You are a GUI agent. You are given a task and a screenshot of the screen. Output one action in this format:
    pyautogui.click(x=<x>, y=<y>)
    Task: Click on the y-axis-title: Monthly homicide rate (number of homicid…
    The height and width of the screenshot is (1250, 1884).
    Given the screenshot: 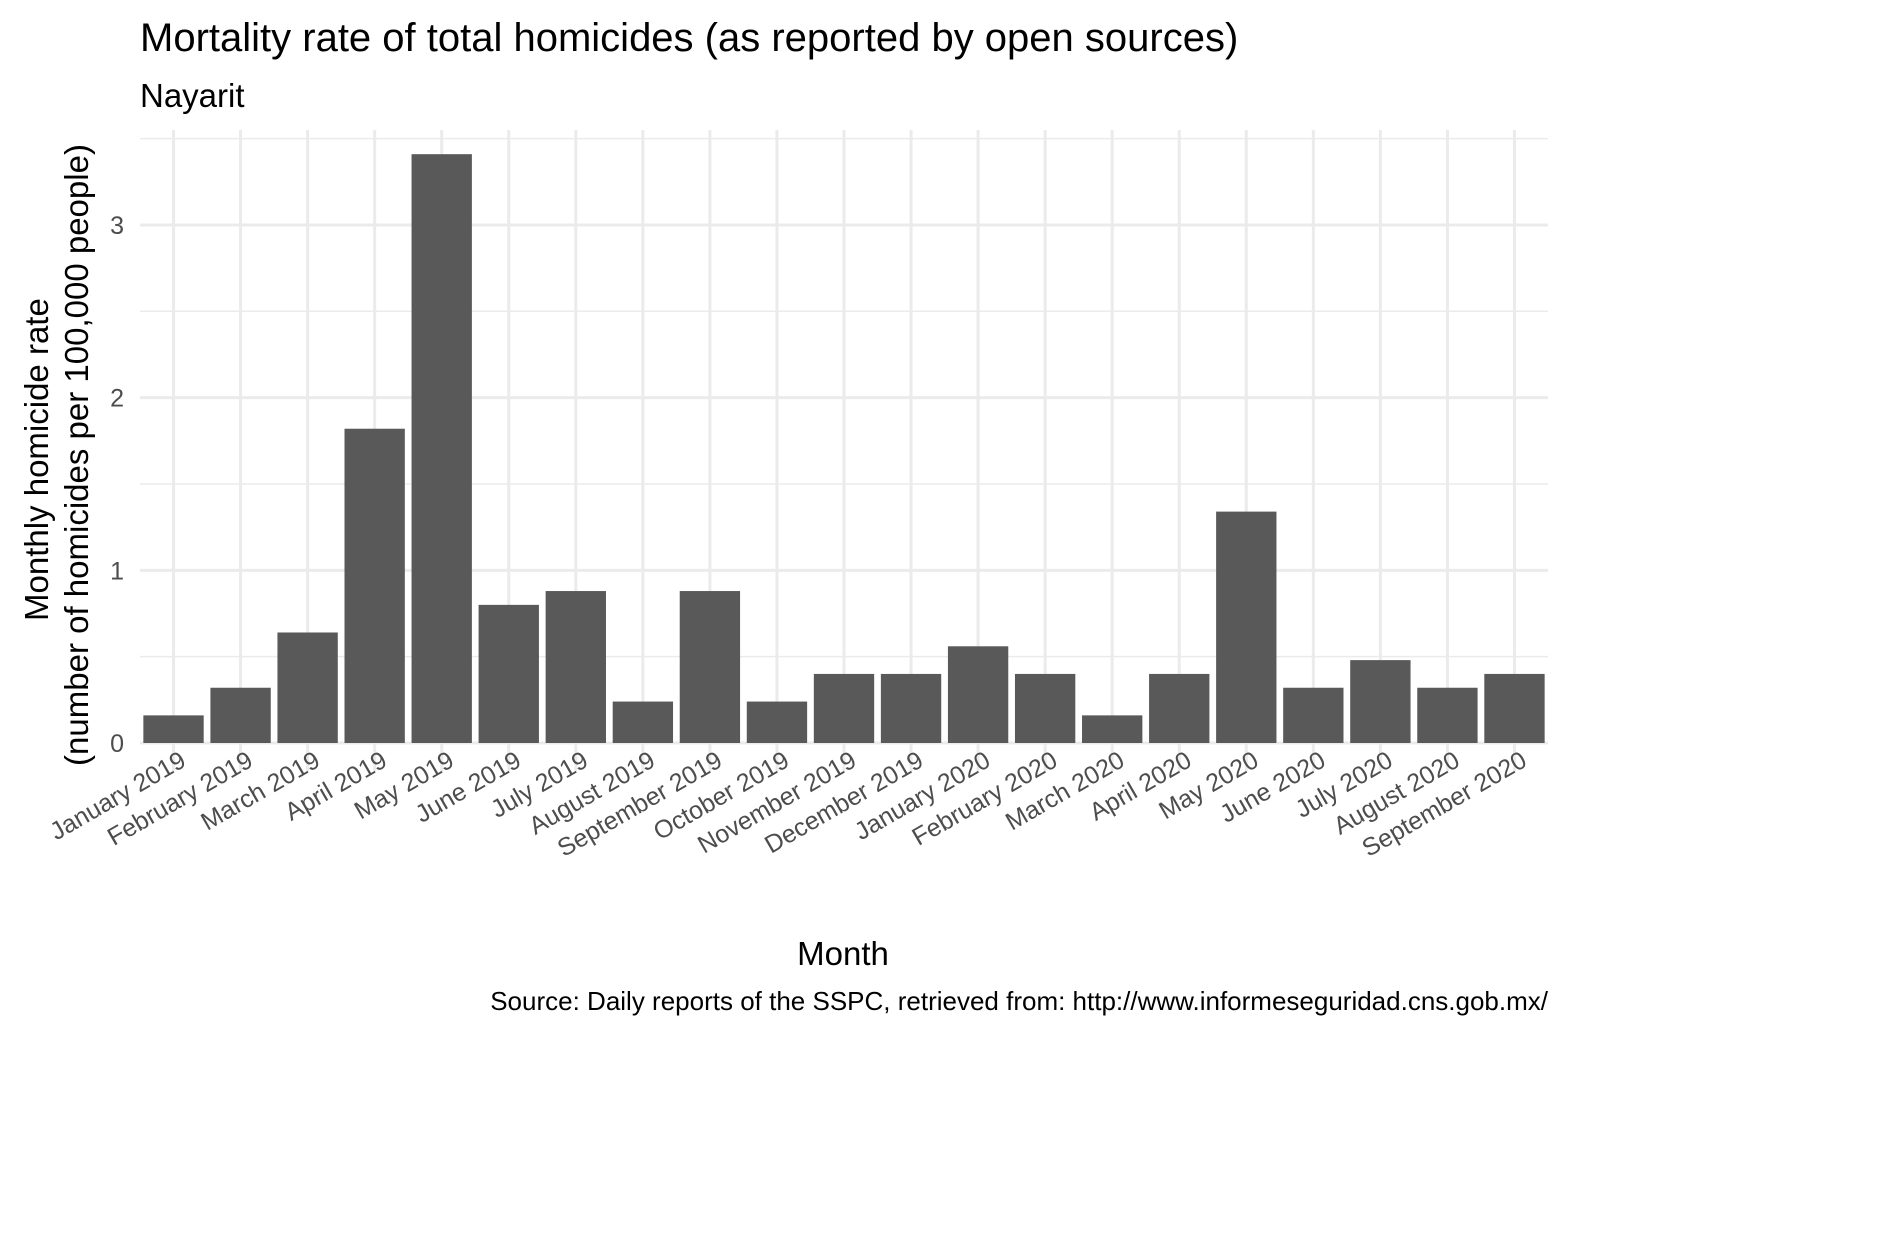 What is the action you would take?
    pyautogui.click(x=56, y=455)
    